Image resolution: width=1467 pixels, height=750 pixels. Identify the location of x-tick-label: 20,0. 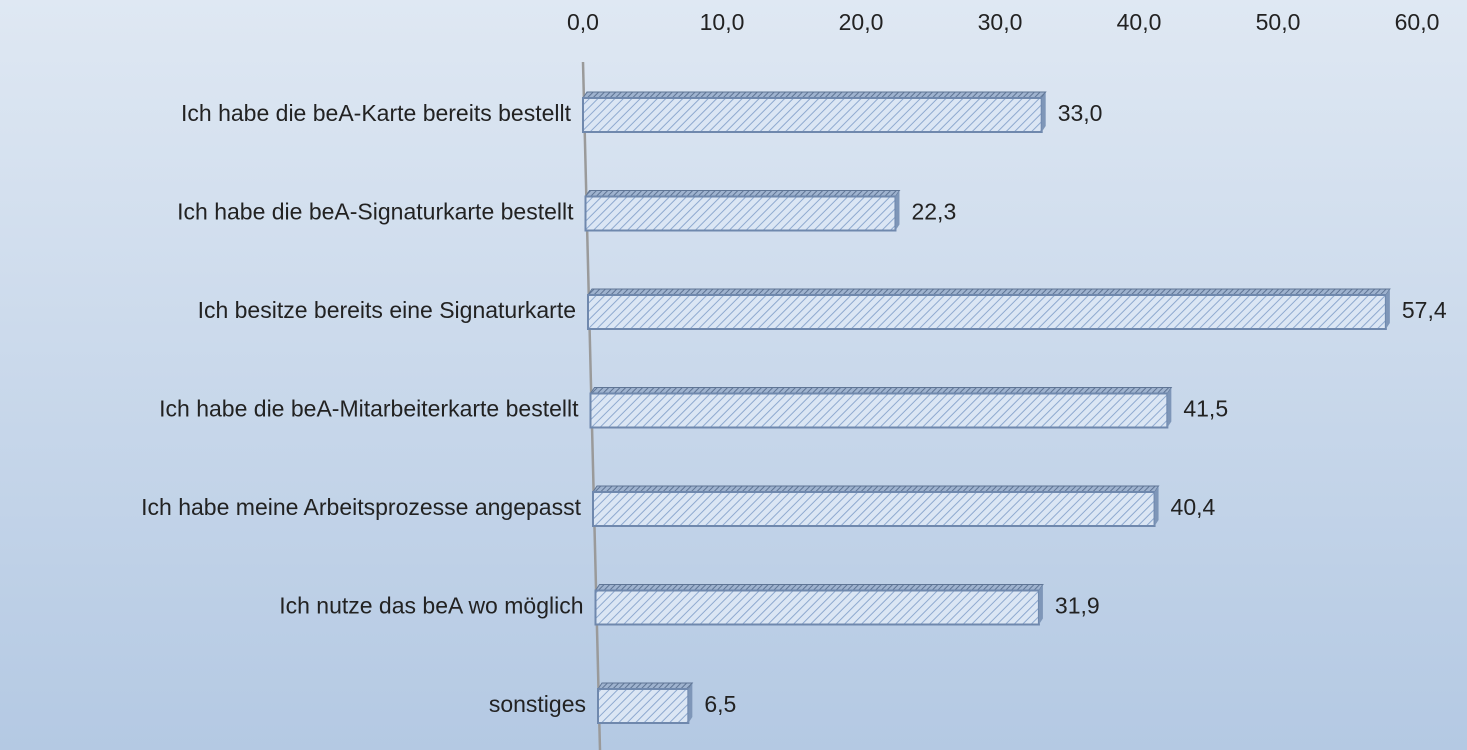
(861, 22).